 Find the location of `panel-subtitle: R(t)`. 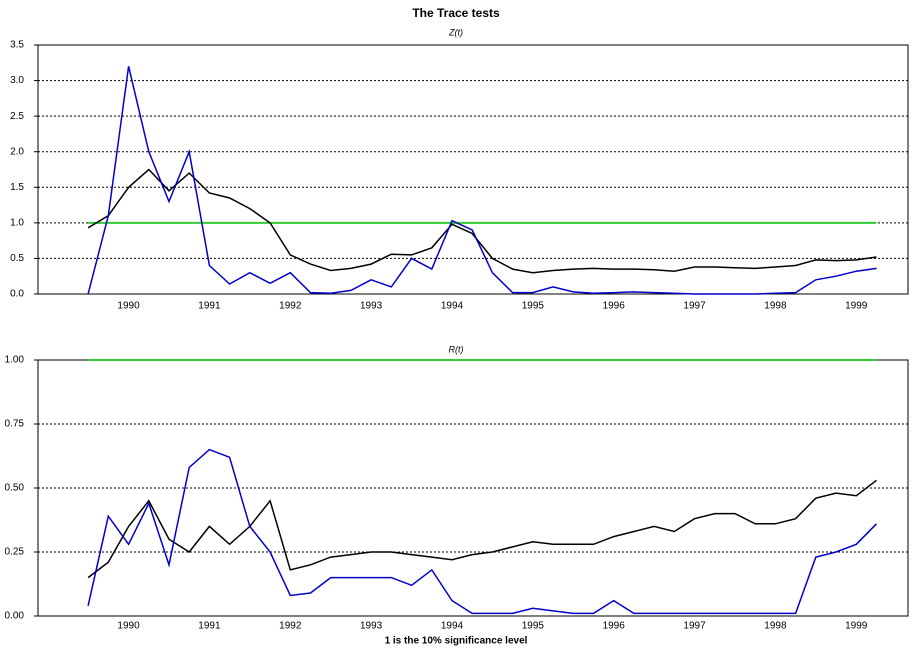

panel-subtitle: R(t) is located at coordinates (456, 349).